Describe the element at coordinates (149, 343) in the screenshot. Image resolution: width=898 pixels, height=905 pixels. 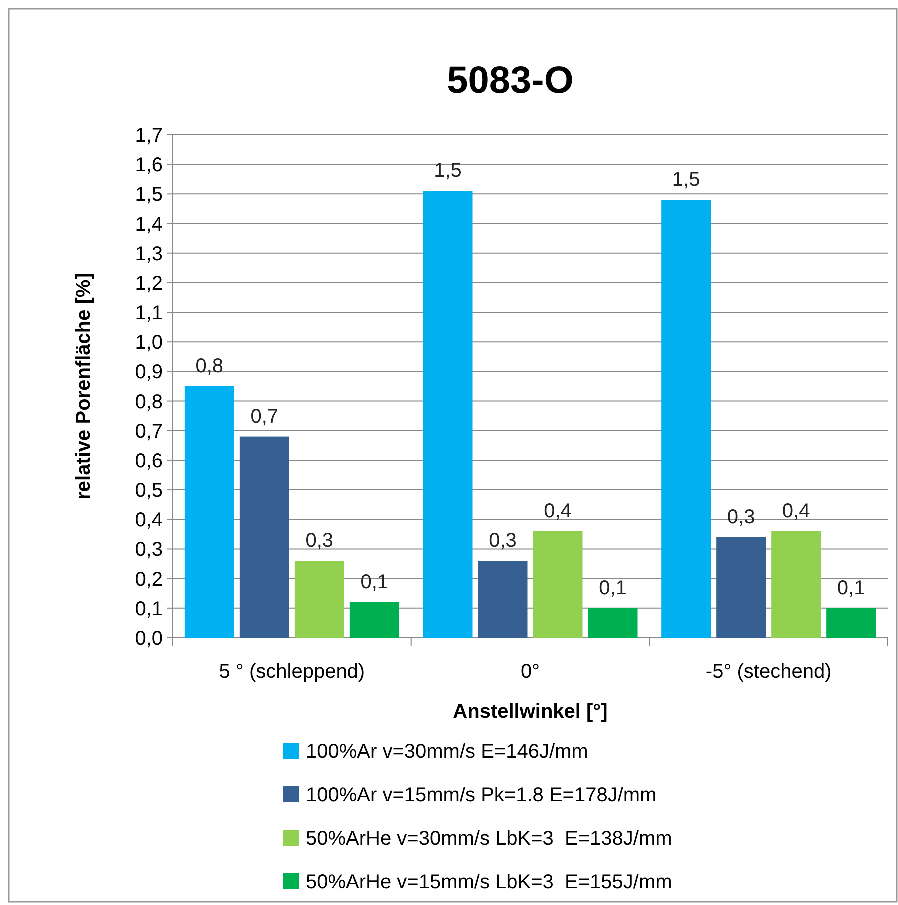
I see `y-tick-label: 1,0` at that location.